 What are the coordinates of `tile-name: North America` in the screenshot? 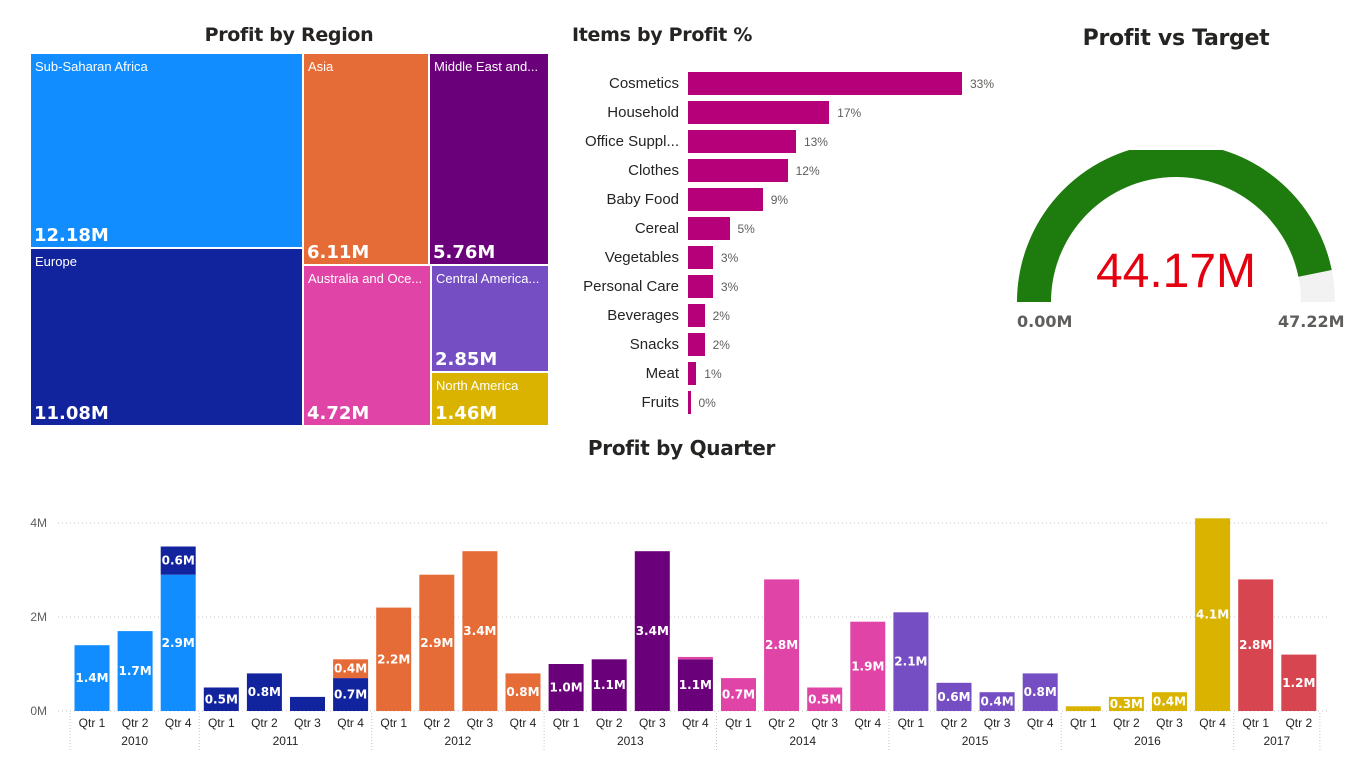 It's located at (477, 385).